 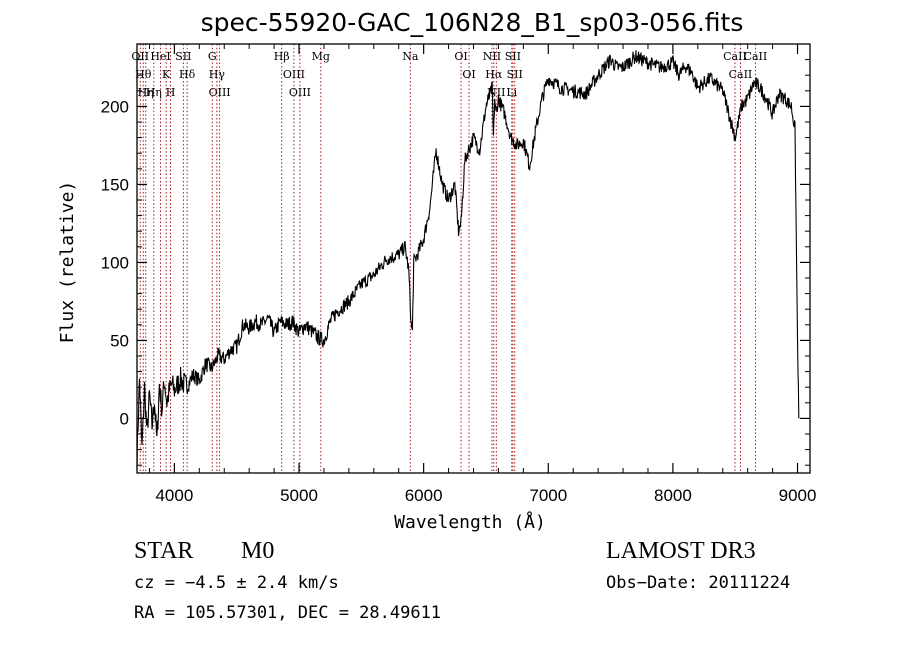 I want to click on x-tick-label: 5000, so click(x=299, y=495).